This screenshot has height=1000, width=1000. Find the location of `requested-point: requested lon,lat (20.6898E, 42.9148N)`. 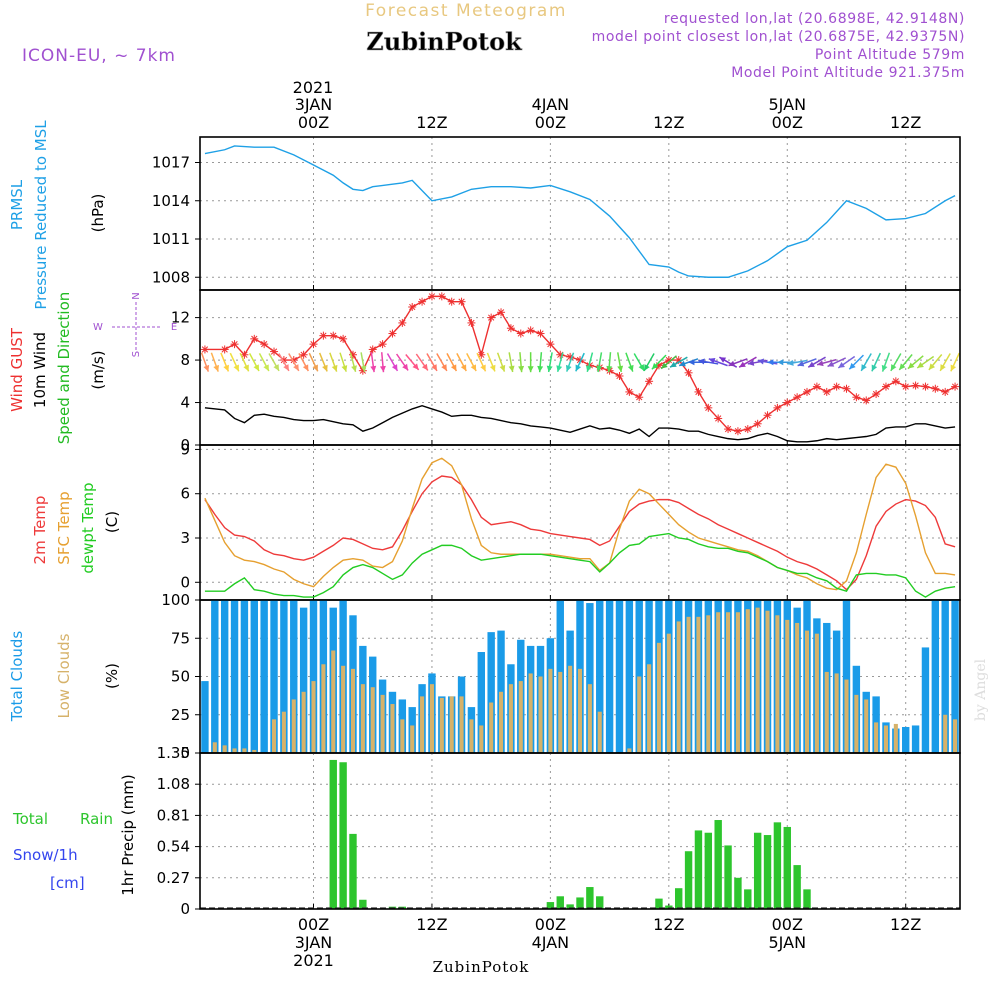

requested-point: requested lon,lat (20.6898E, 42.9148N) is located at coordinates (814, 19).